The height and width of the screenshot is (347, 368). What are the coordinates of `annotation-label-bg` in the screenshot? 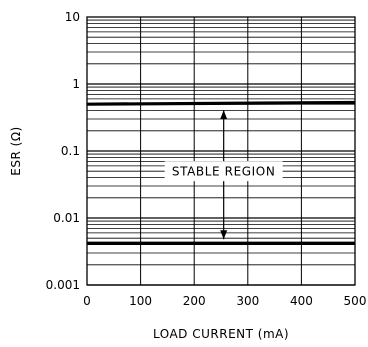 It's located at (223, 171).